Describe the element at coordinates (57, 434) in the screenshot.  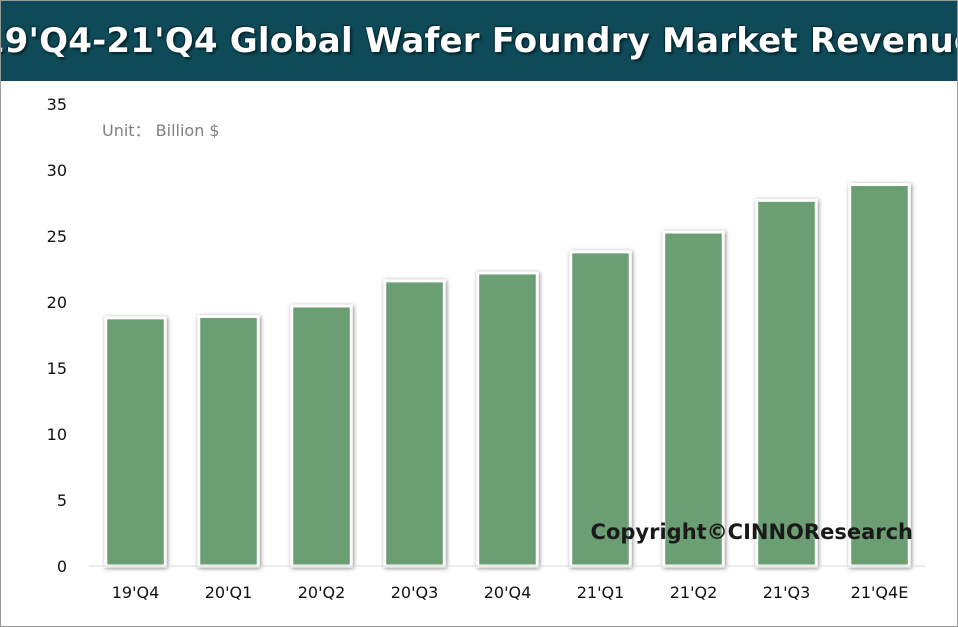
I see `y-tick-label: 10` at that location.